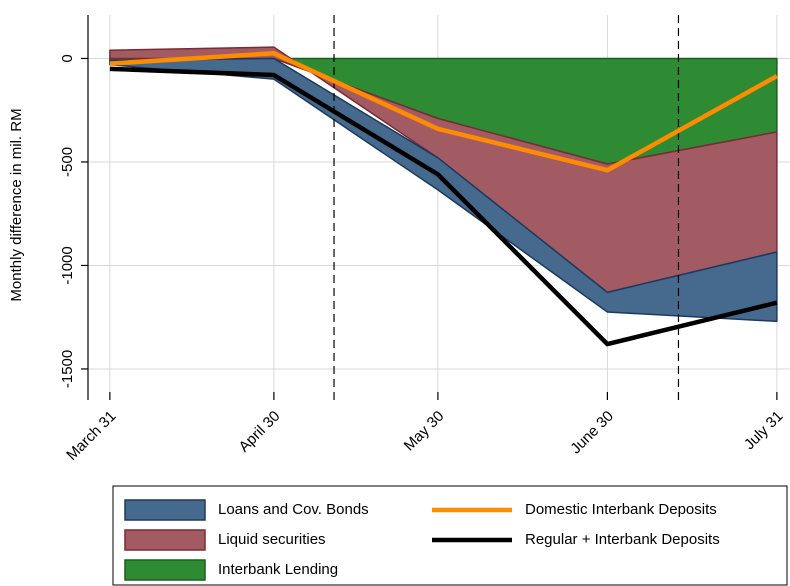  What do you see at coordinates (272, 539) in the screenshot?
I see `legend-label: Liquid securities` at bounding box center [272, 539].